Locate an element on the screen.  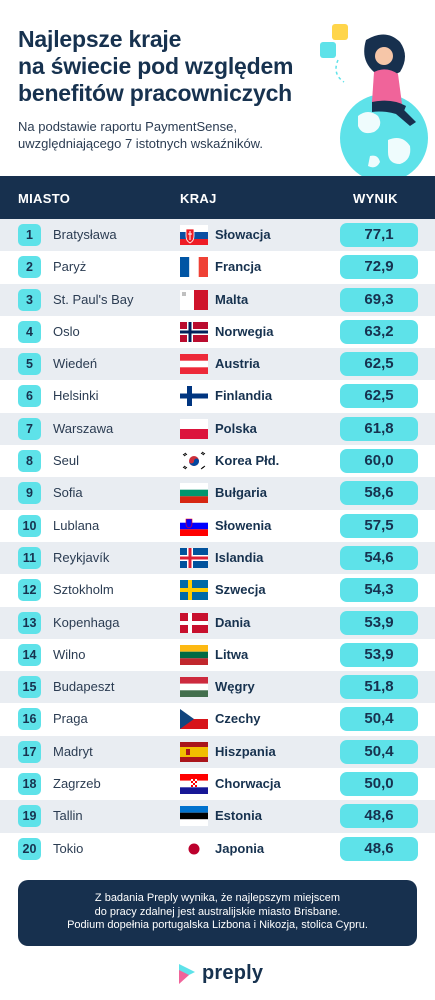
rank-badge: 14 is located at coordinates (29, 654).